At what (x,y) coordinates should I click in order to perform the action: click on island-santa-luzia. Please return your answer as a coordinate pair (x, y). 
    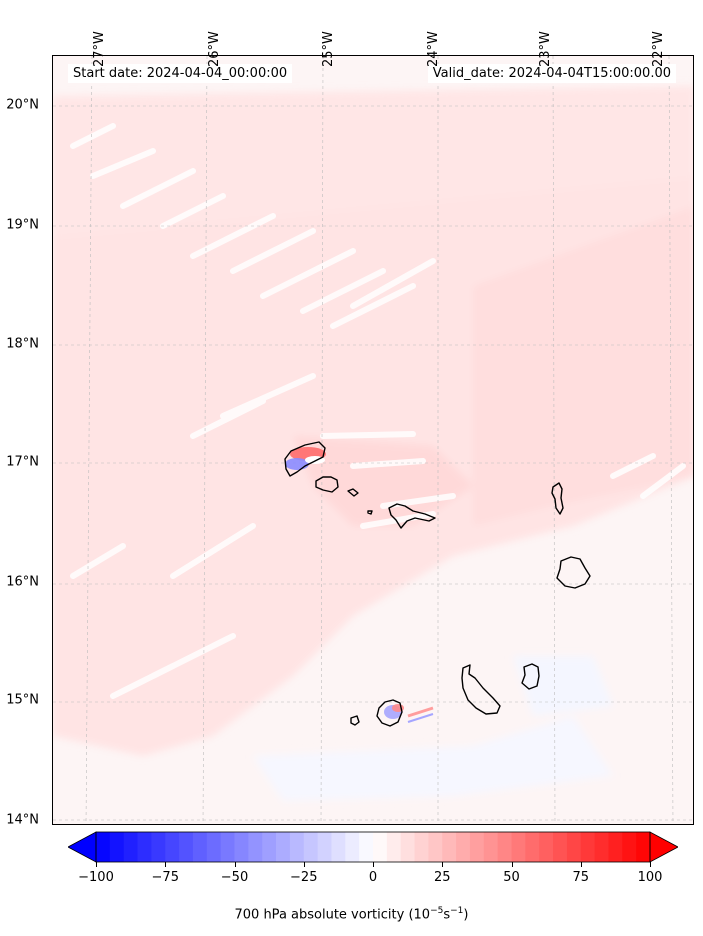
    Looking at the image, I should click on (353, 492).